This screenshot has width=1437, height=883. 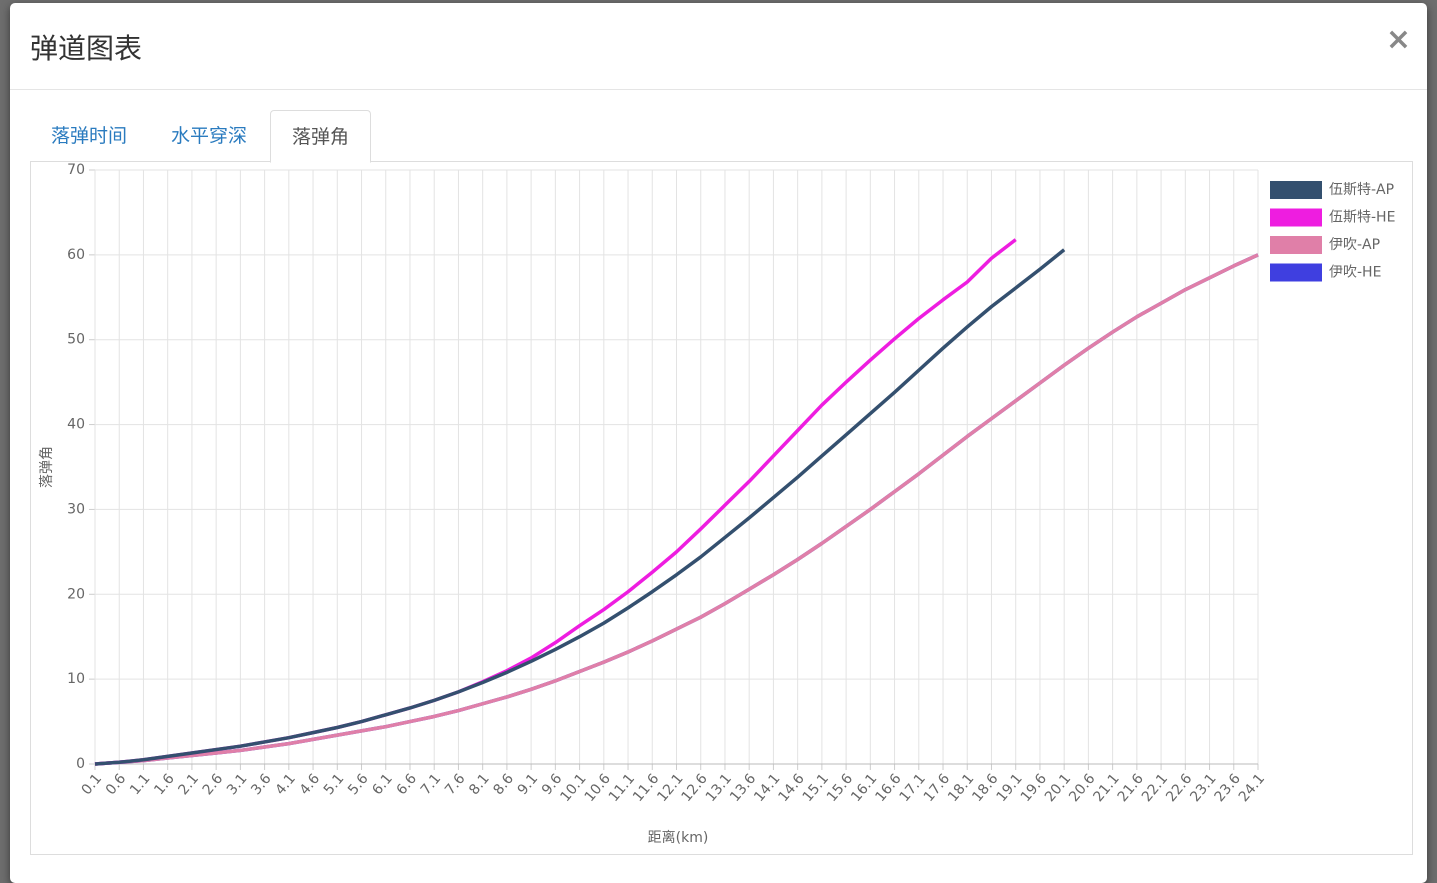 What do you see at coordinates (678, 837) in the screenshot?
I see `x-axis-label: 距离(km)` at bounding box center [678, 837].